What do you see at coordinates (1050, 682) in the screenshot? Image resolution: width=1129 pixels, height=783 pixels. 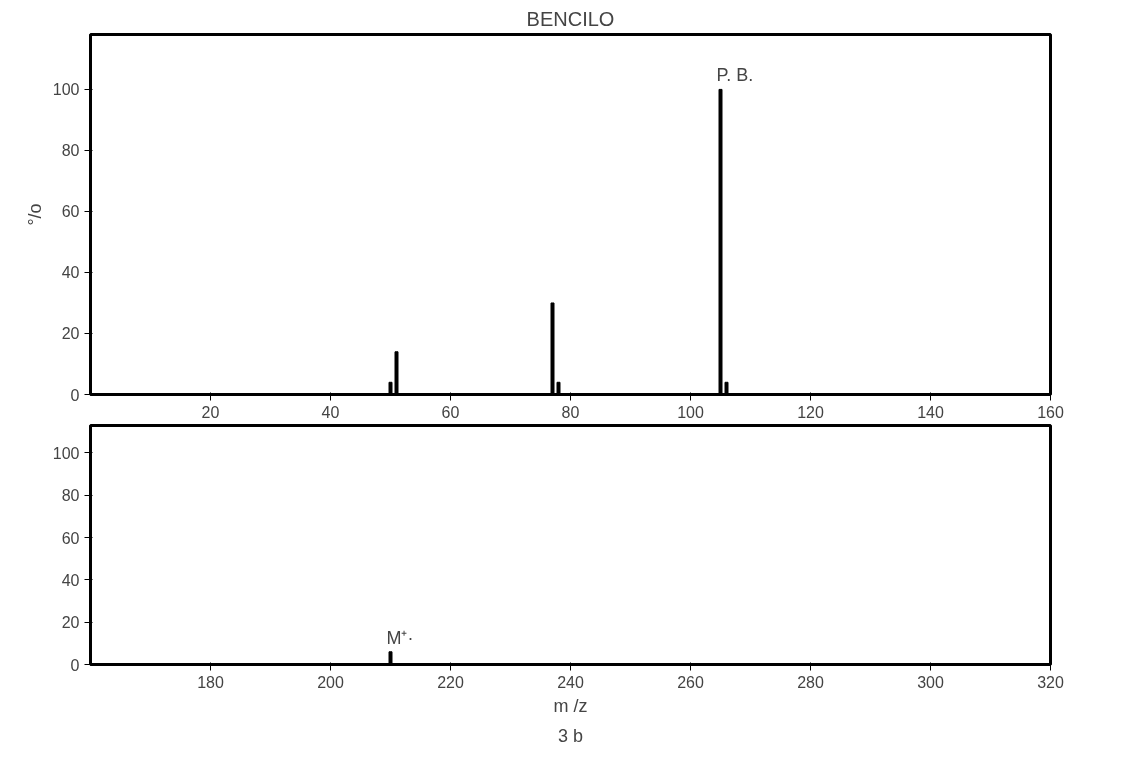 I see `x-tick-label: 320` at bounding box center [1050, 682].